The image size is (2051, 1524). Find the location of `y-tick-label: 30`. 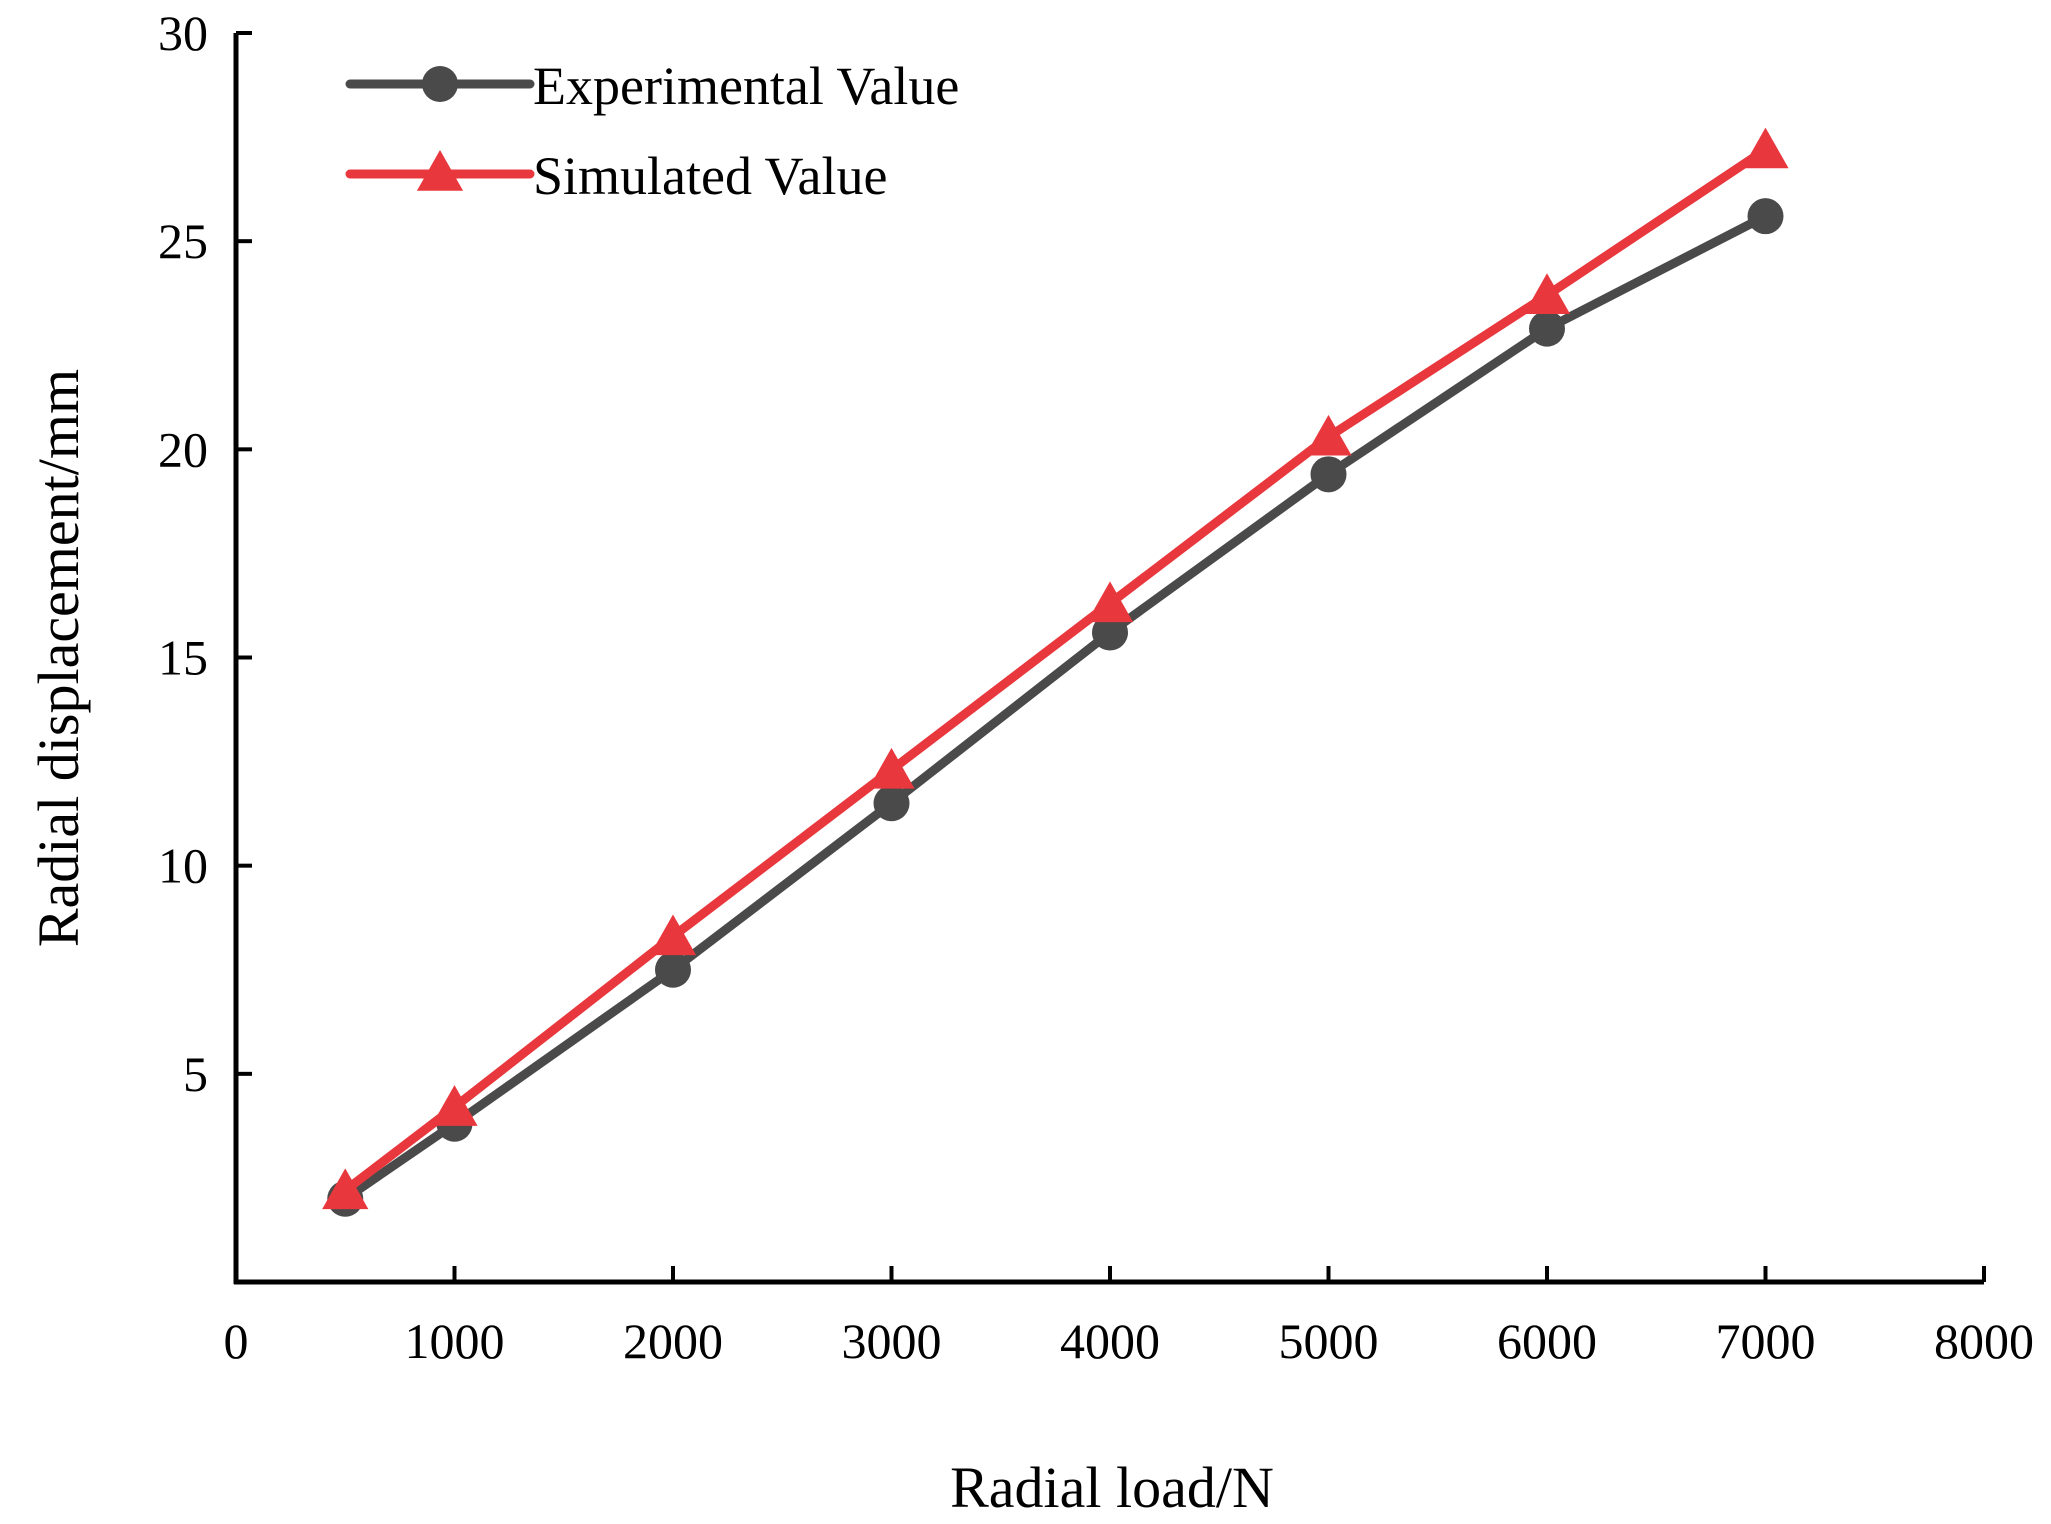

y-tick-label: 30 is located at coordinates (183, 33).